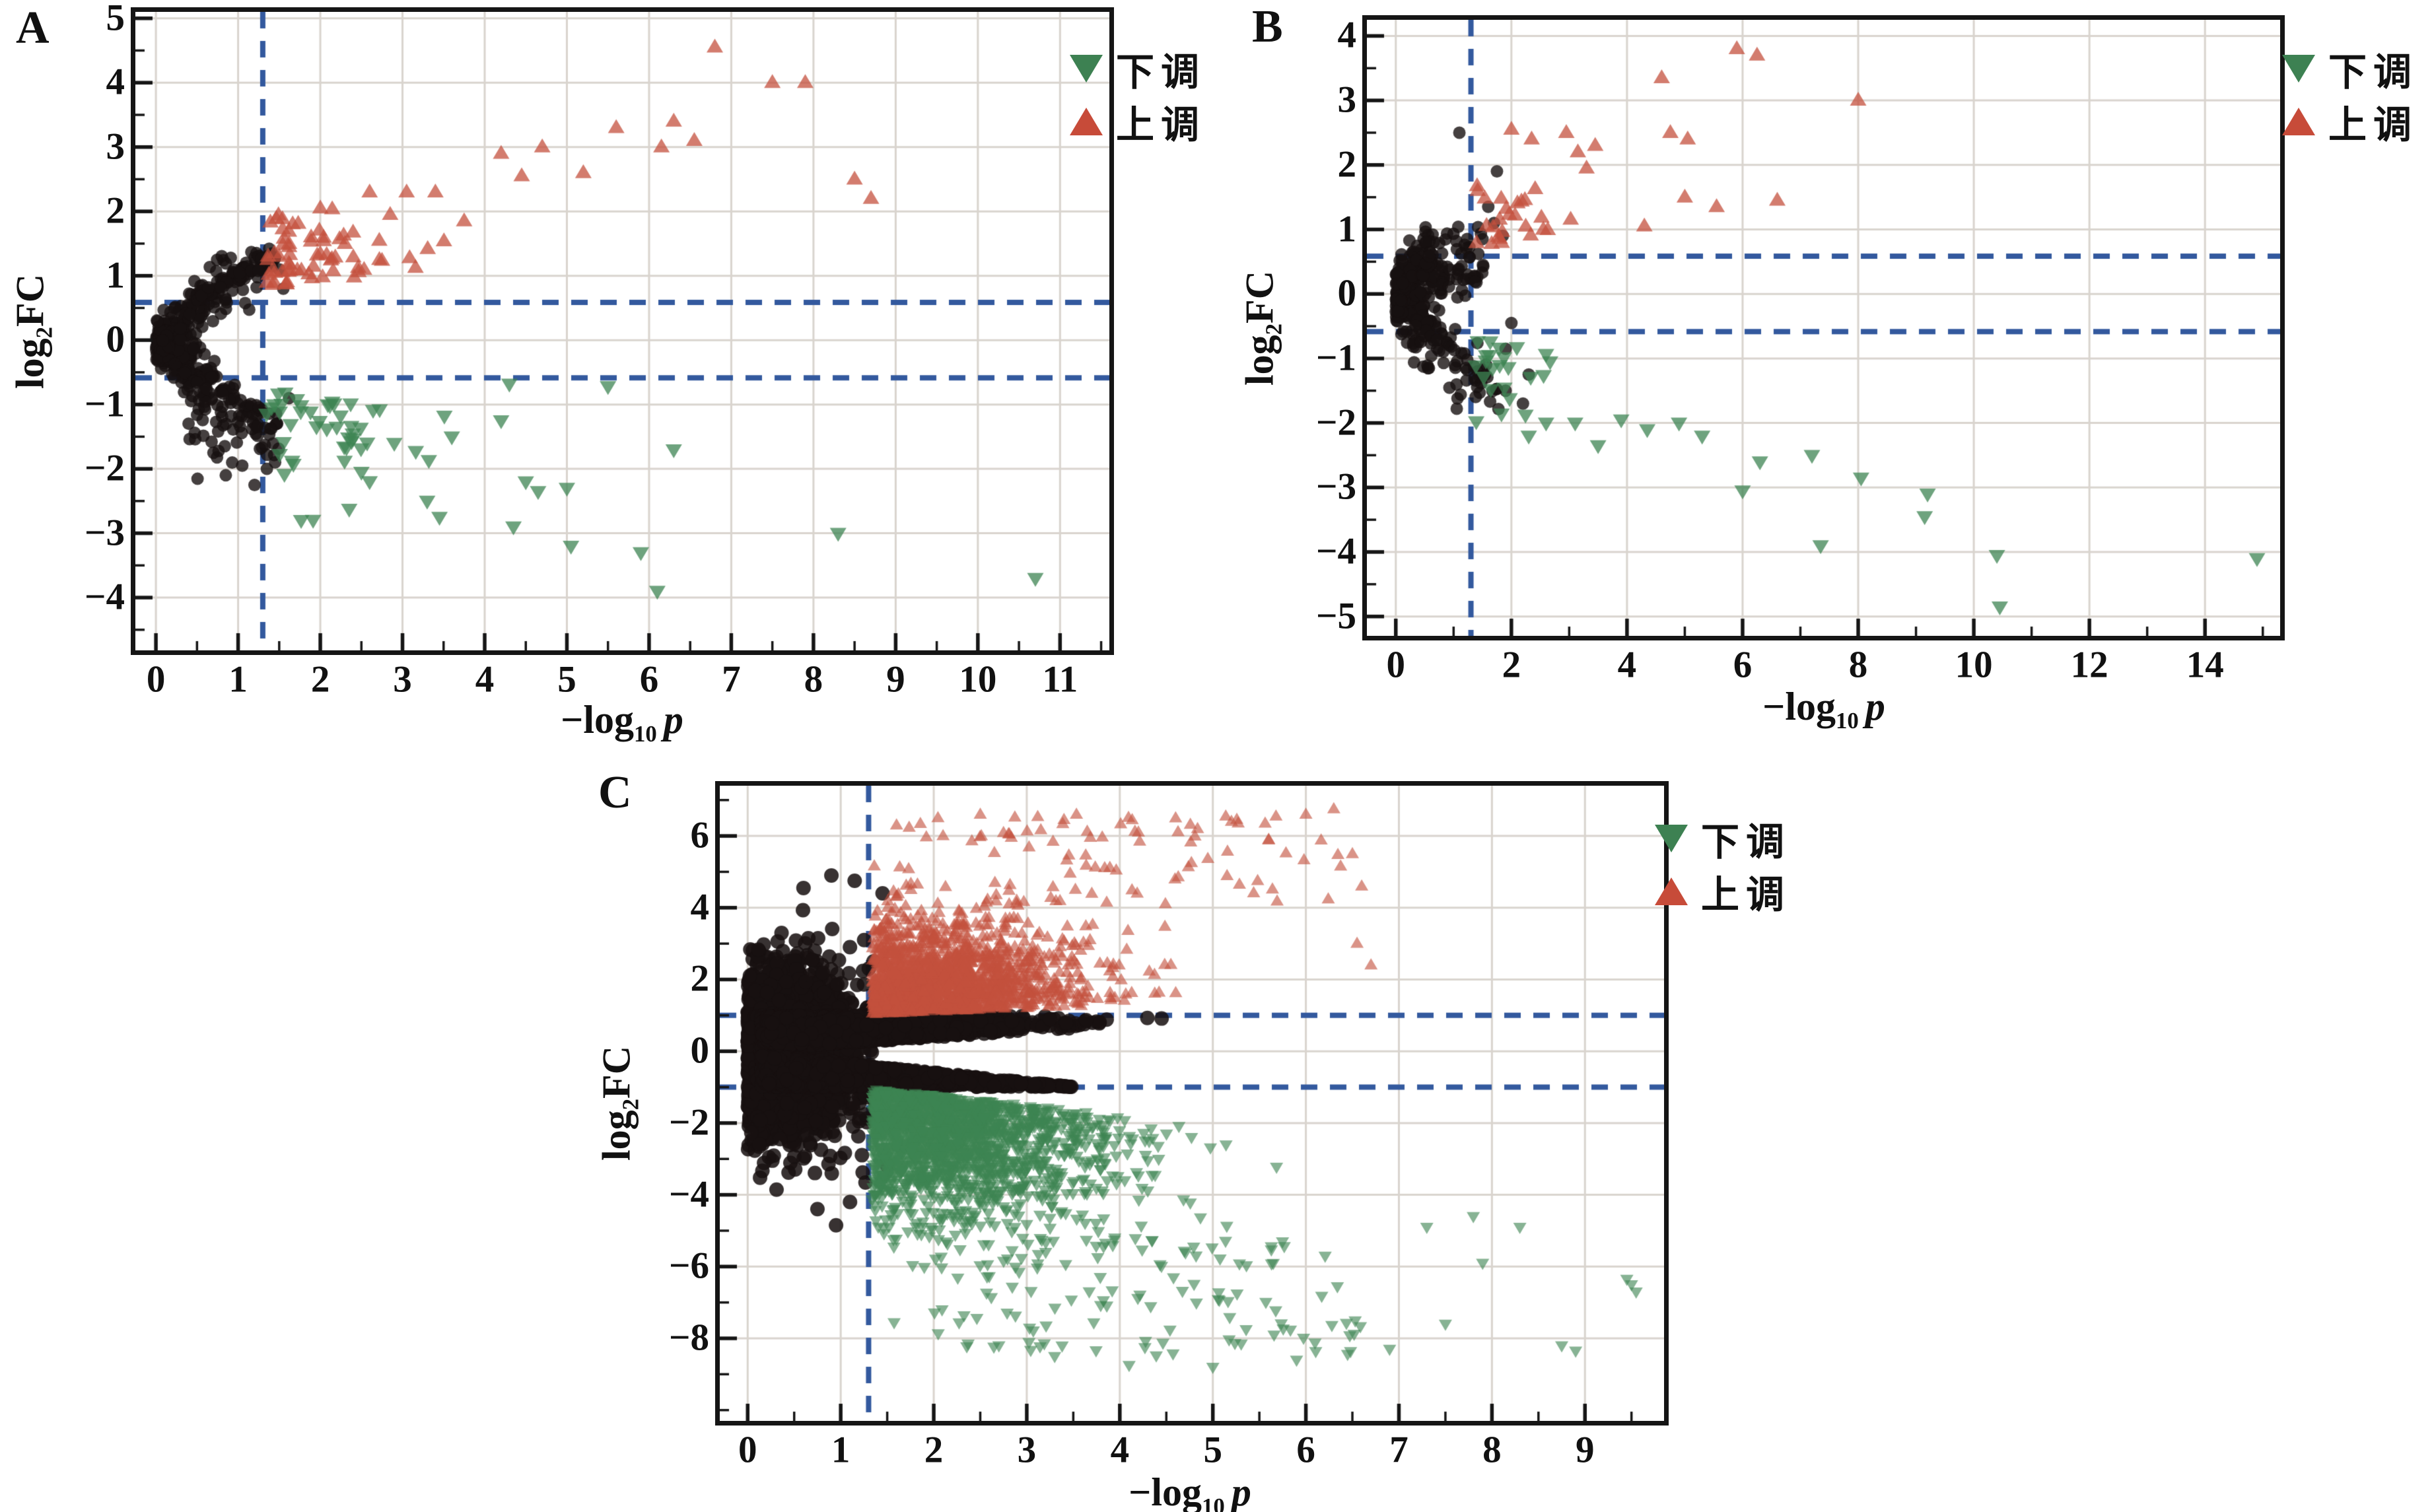 The image size is (2434, 1512). Describe the element at coordinates (700, 907) in the screenshot. I see `y-tick-label-C: 4` at that location.